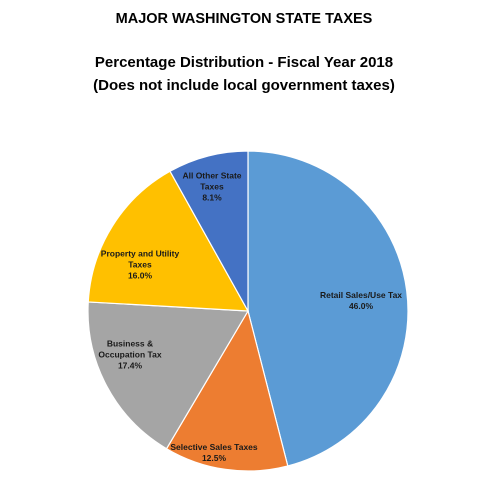 This screenshot has height=486, width=488. I want to click on pie-slice-business-occupation-tax, so click(168, 375).